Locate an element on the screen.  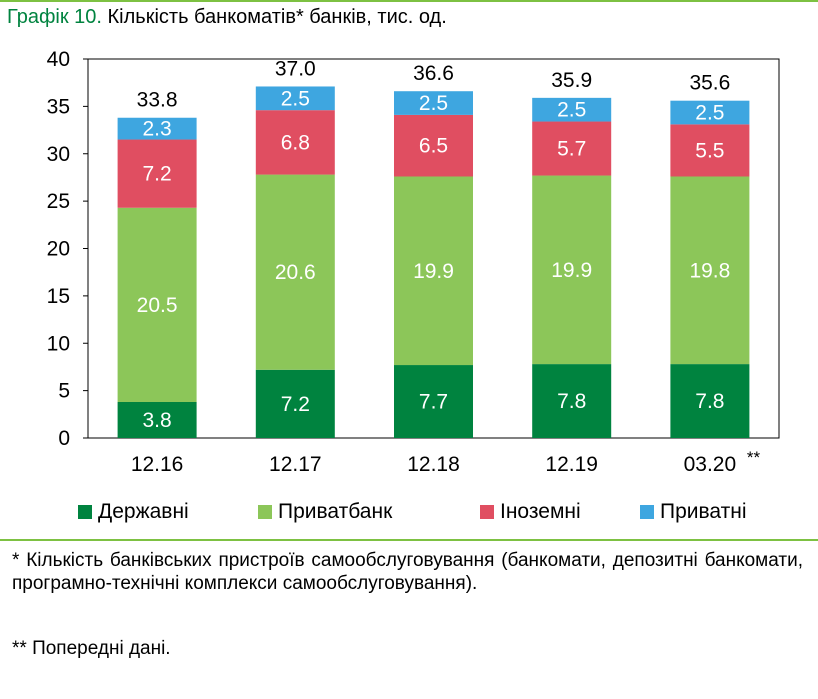
data-label: 6.5 is located at coordinates (433, 146).